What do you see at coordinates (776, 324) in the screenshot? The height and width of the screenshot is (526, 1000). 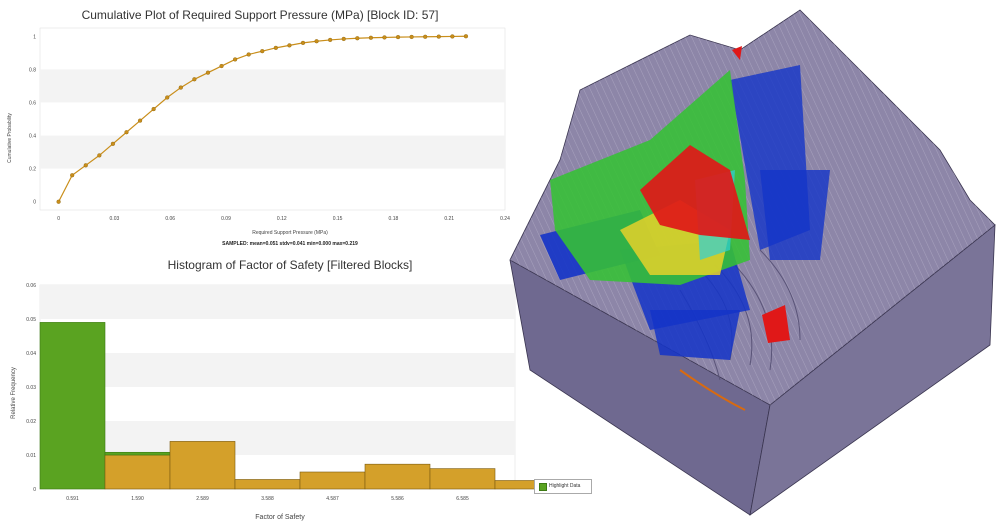 I see `failed-block-red-small` at bounding box center [776, 324].